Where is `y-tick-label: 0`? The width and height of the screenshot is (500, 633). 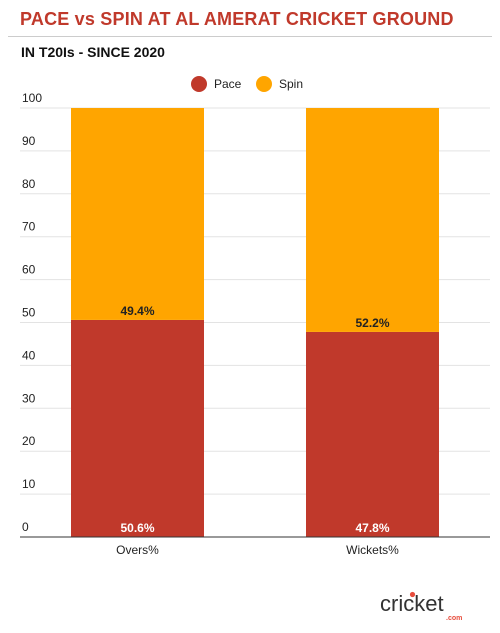 y-tick-label: 0 is located at coordinates (25, 527).